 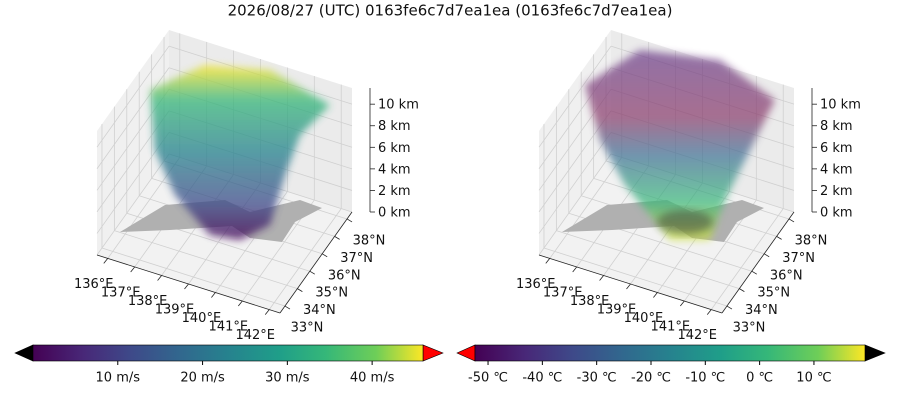 What do you see at coordinates (488, 378) in the screenshot?
I see `colorbar-tick-label: -50 ℃` at bounding box center [488, 378].